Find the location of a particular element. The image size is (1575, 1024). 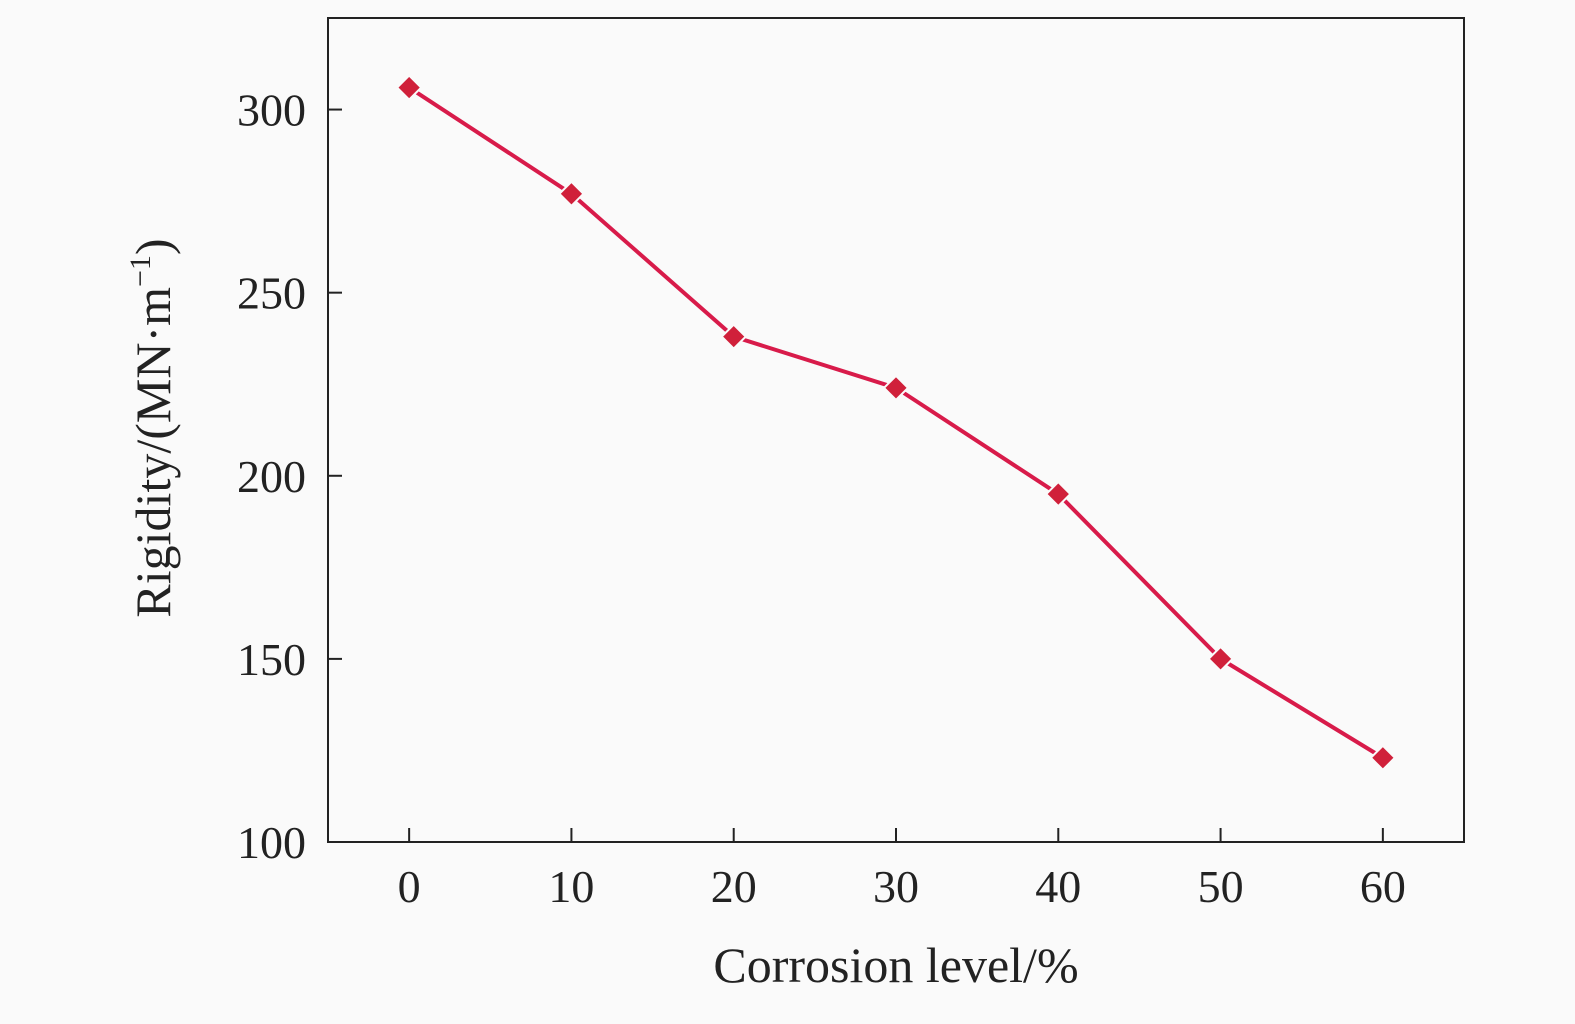

x-axis: 0 10 20 30 40 50 60 is located at coordinates (902, 870).